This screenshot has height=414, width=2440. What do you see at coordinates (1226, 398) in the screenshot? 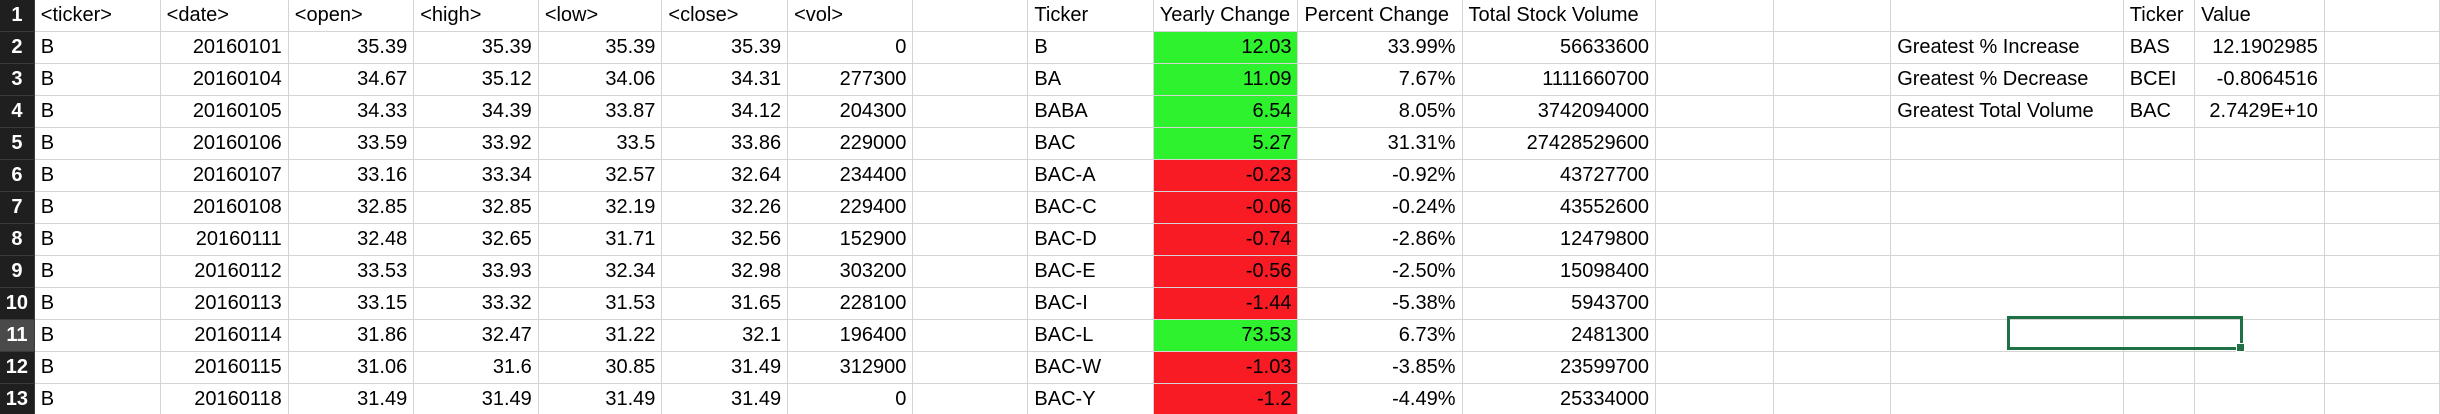
I see `cell-yearly-change: -1.2` at bounding box center [1226, 398].